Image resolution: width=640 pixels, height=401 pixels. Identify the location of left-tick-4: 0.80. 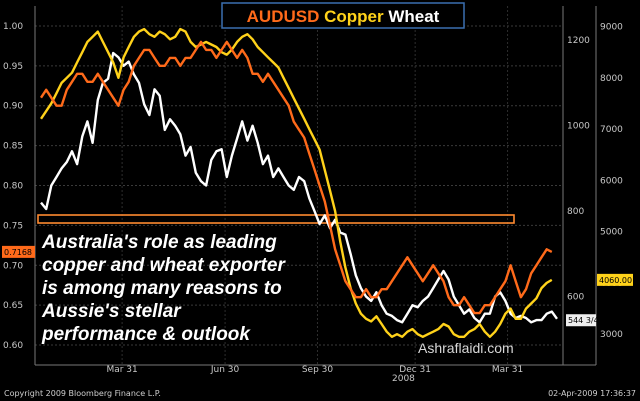
(13, 187).